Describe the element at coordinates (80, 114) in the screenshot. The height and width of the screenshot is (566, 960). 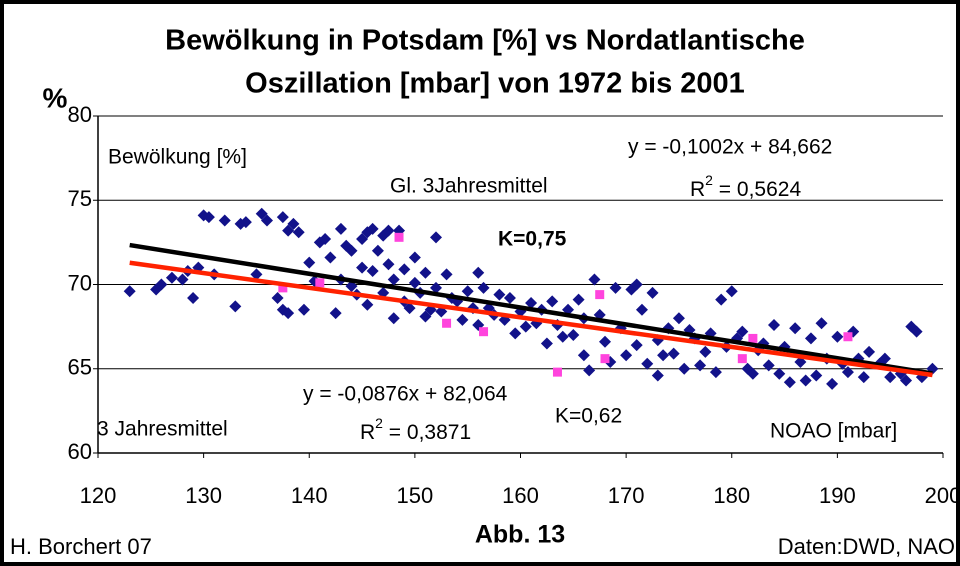
I see `y-tick-label: 80` at that location.